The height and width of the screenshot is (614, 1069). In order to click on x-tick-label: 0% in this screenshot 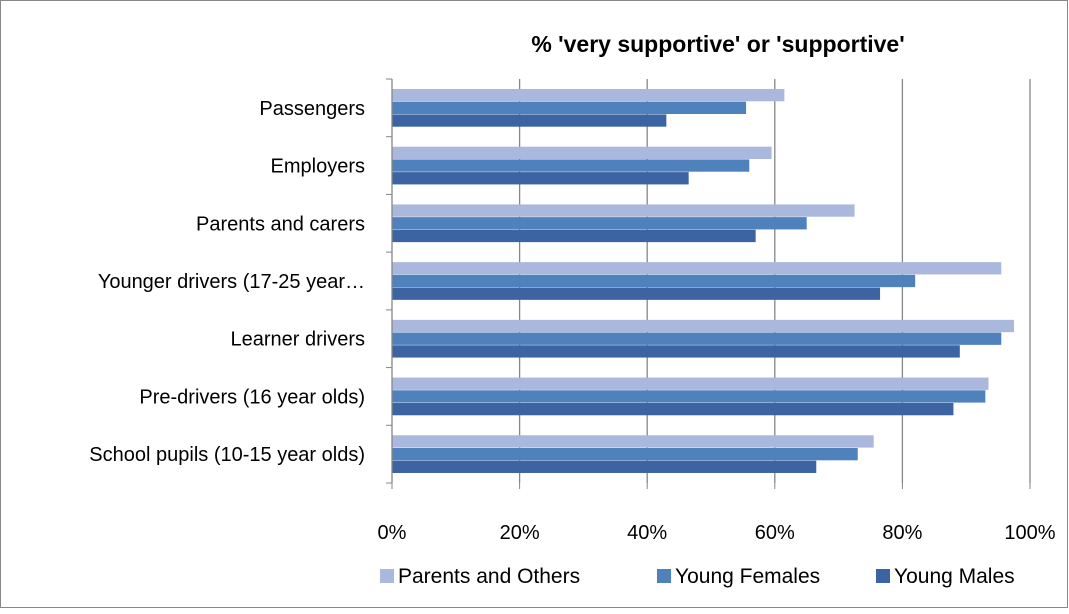, I will do `click(392, 533)`.